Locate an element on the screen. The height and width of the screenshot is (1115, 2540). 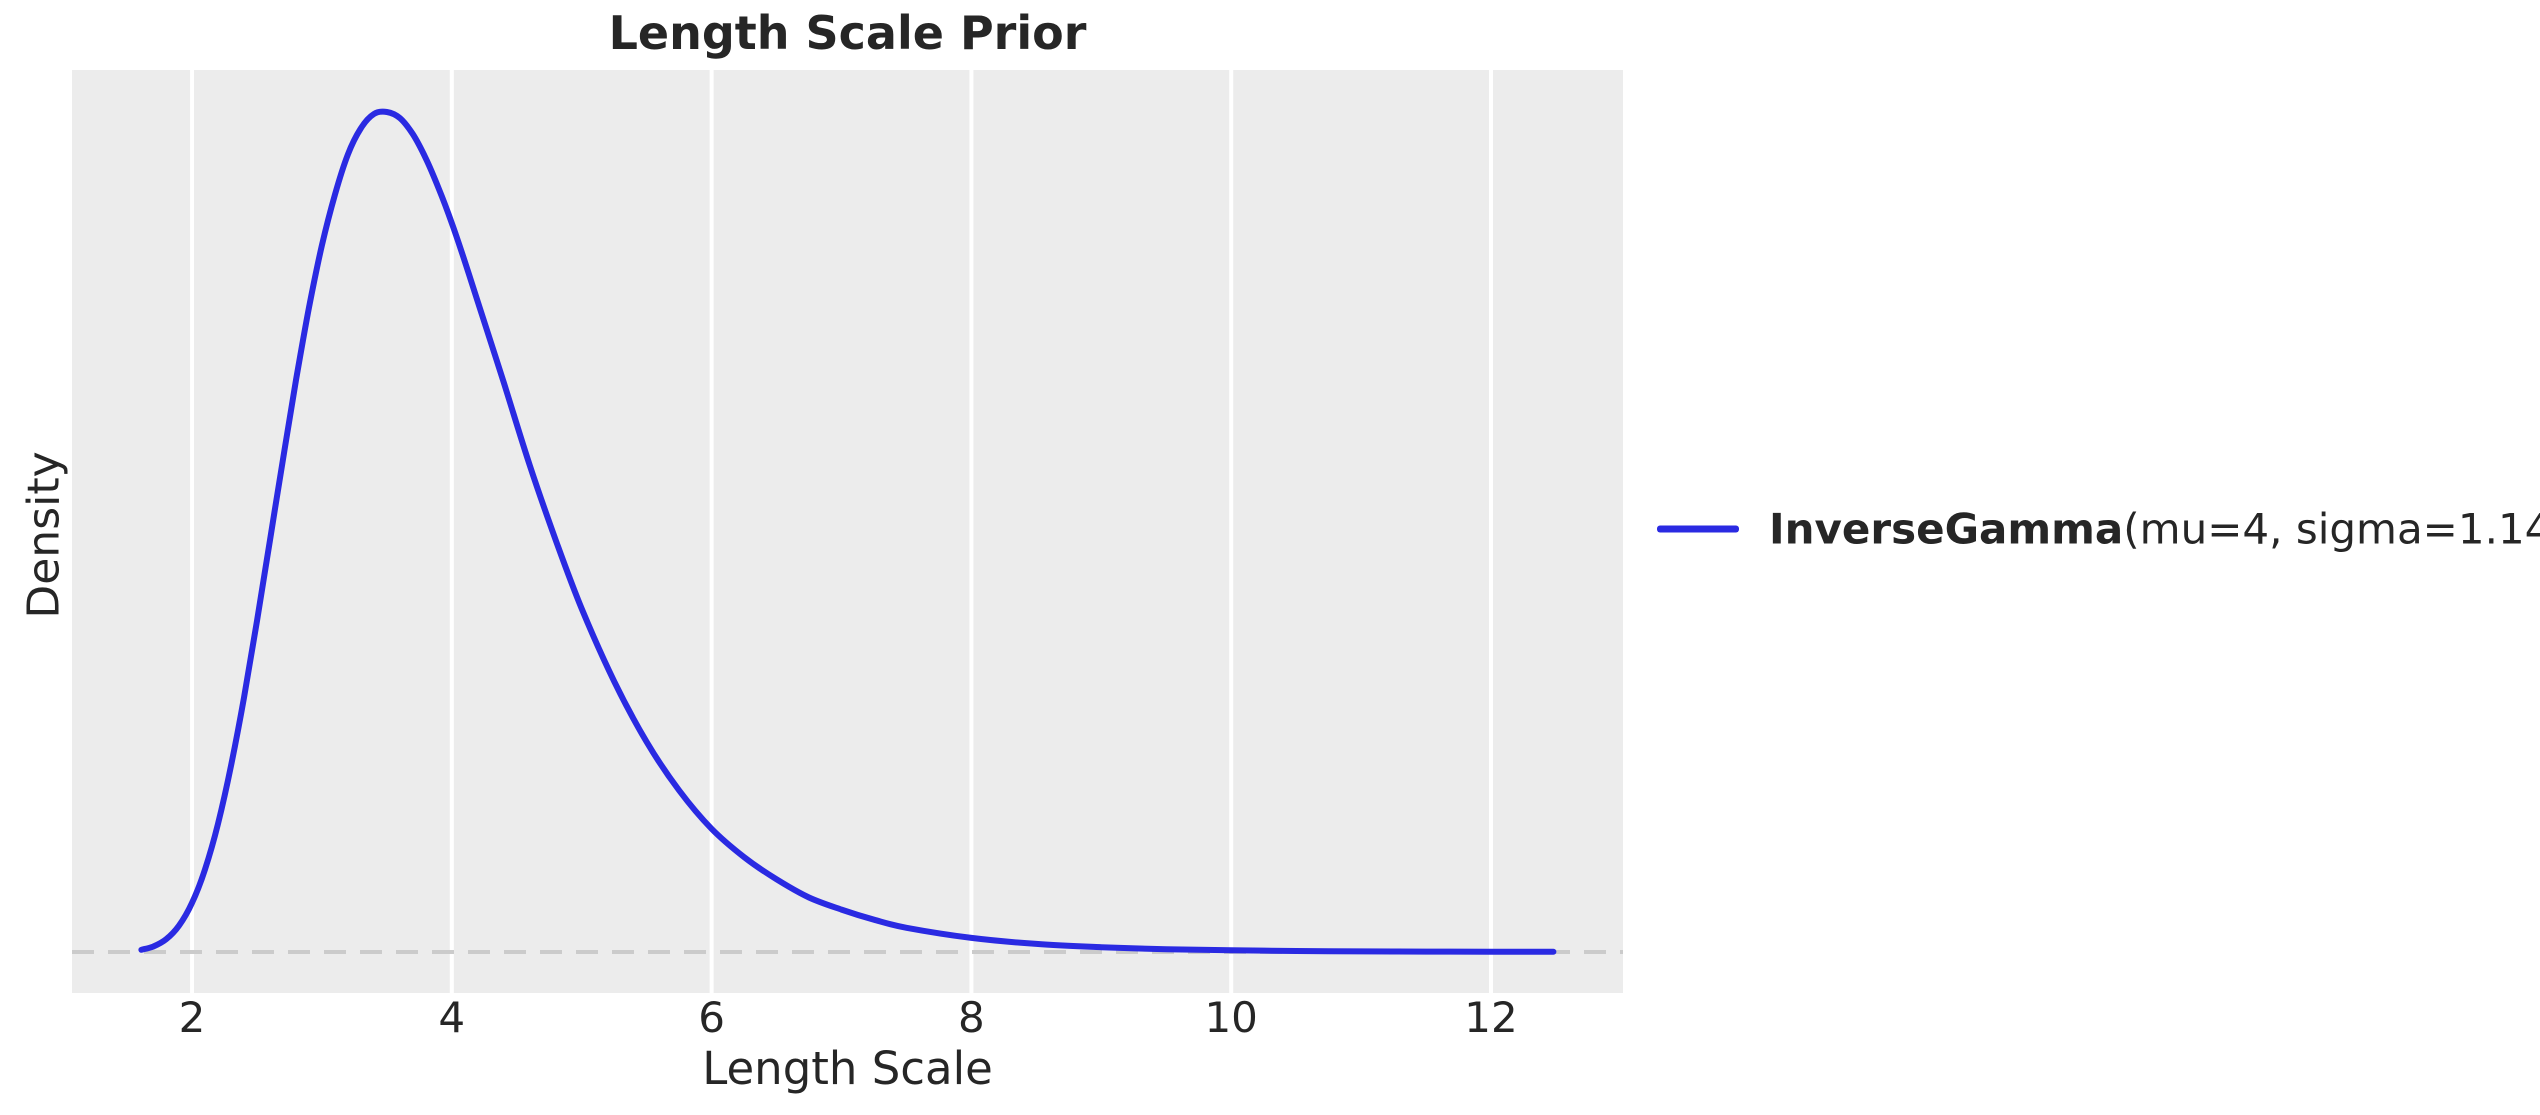
x-tick-label-2: 2 is located at coordinates (192, 1017).